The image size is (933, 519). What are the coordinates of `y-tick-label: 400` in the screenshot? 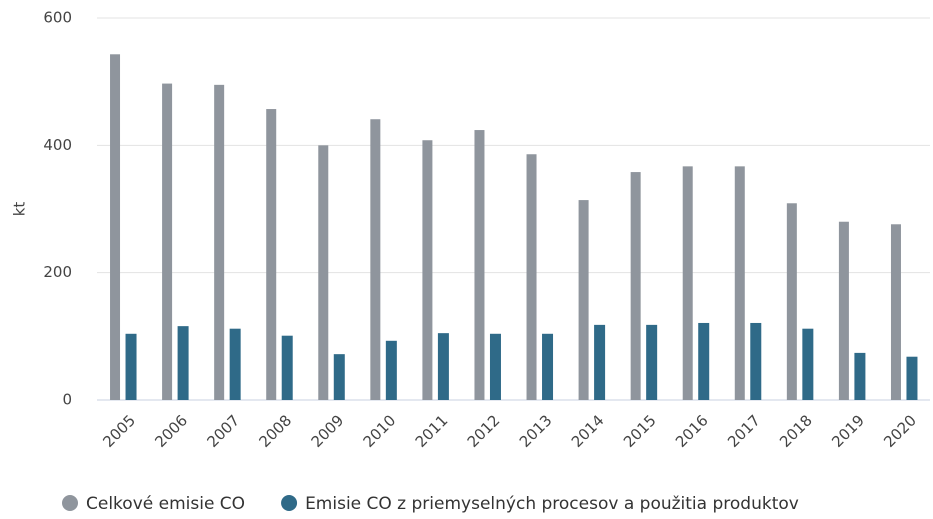 It's located at (57, 145).